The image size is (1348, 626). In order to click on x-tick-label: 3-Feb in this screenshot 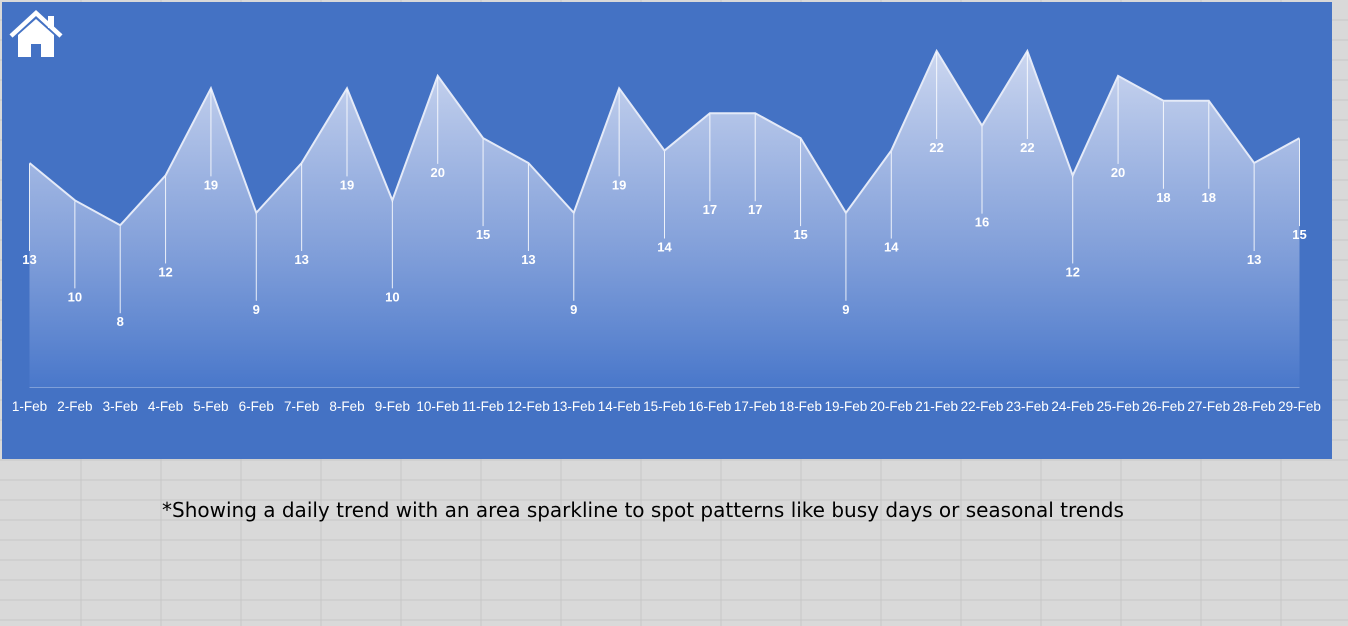, I will do `click(120, 406)`.